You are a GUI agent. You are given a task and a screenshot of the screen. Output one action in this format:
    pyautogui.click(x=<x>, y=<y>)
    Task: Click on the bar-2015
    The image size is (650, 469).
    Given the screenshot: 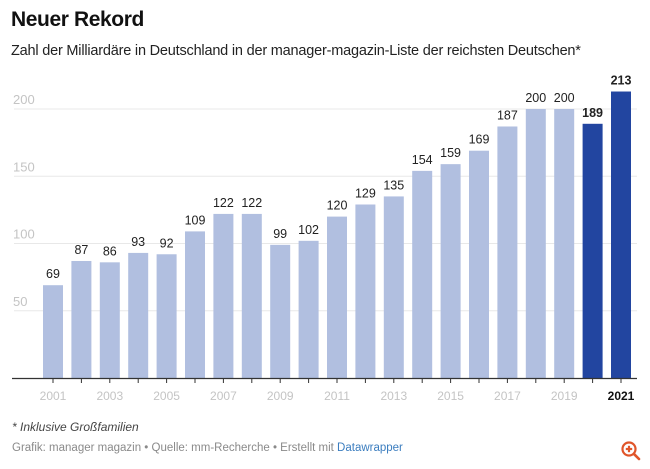 What is the action you would take?
    pyautogui.click(x=450, y=271)
    